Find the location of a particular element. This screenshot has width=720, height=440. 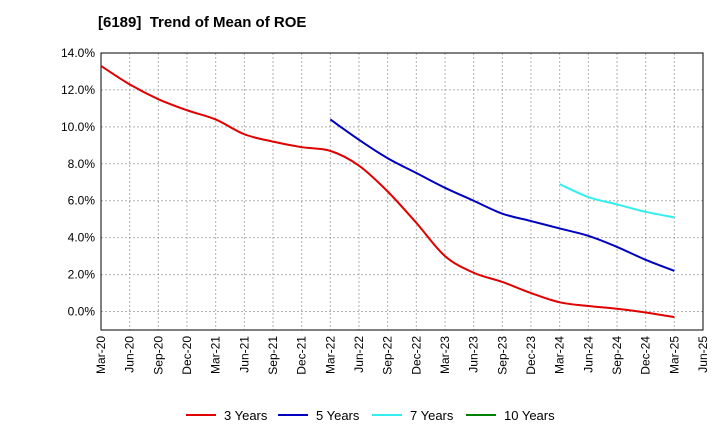

x-tick-label: Sep-21 is located at coordinates (273, 355).